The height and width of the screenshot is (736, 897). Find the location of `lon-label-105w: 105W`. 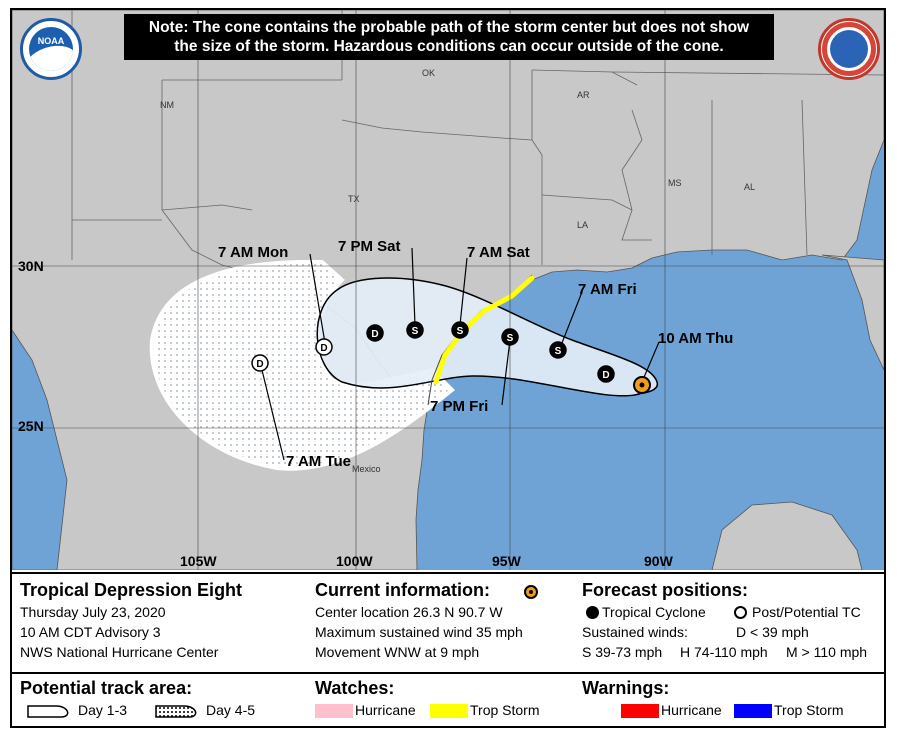

lon-label-105w: 105W is located at coordinates (198, 561).